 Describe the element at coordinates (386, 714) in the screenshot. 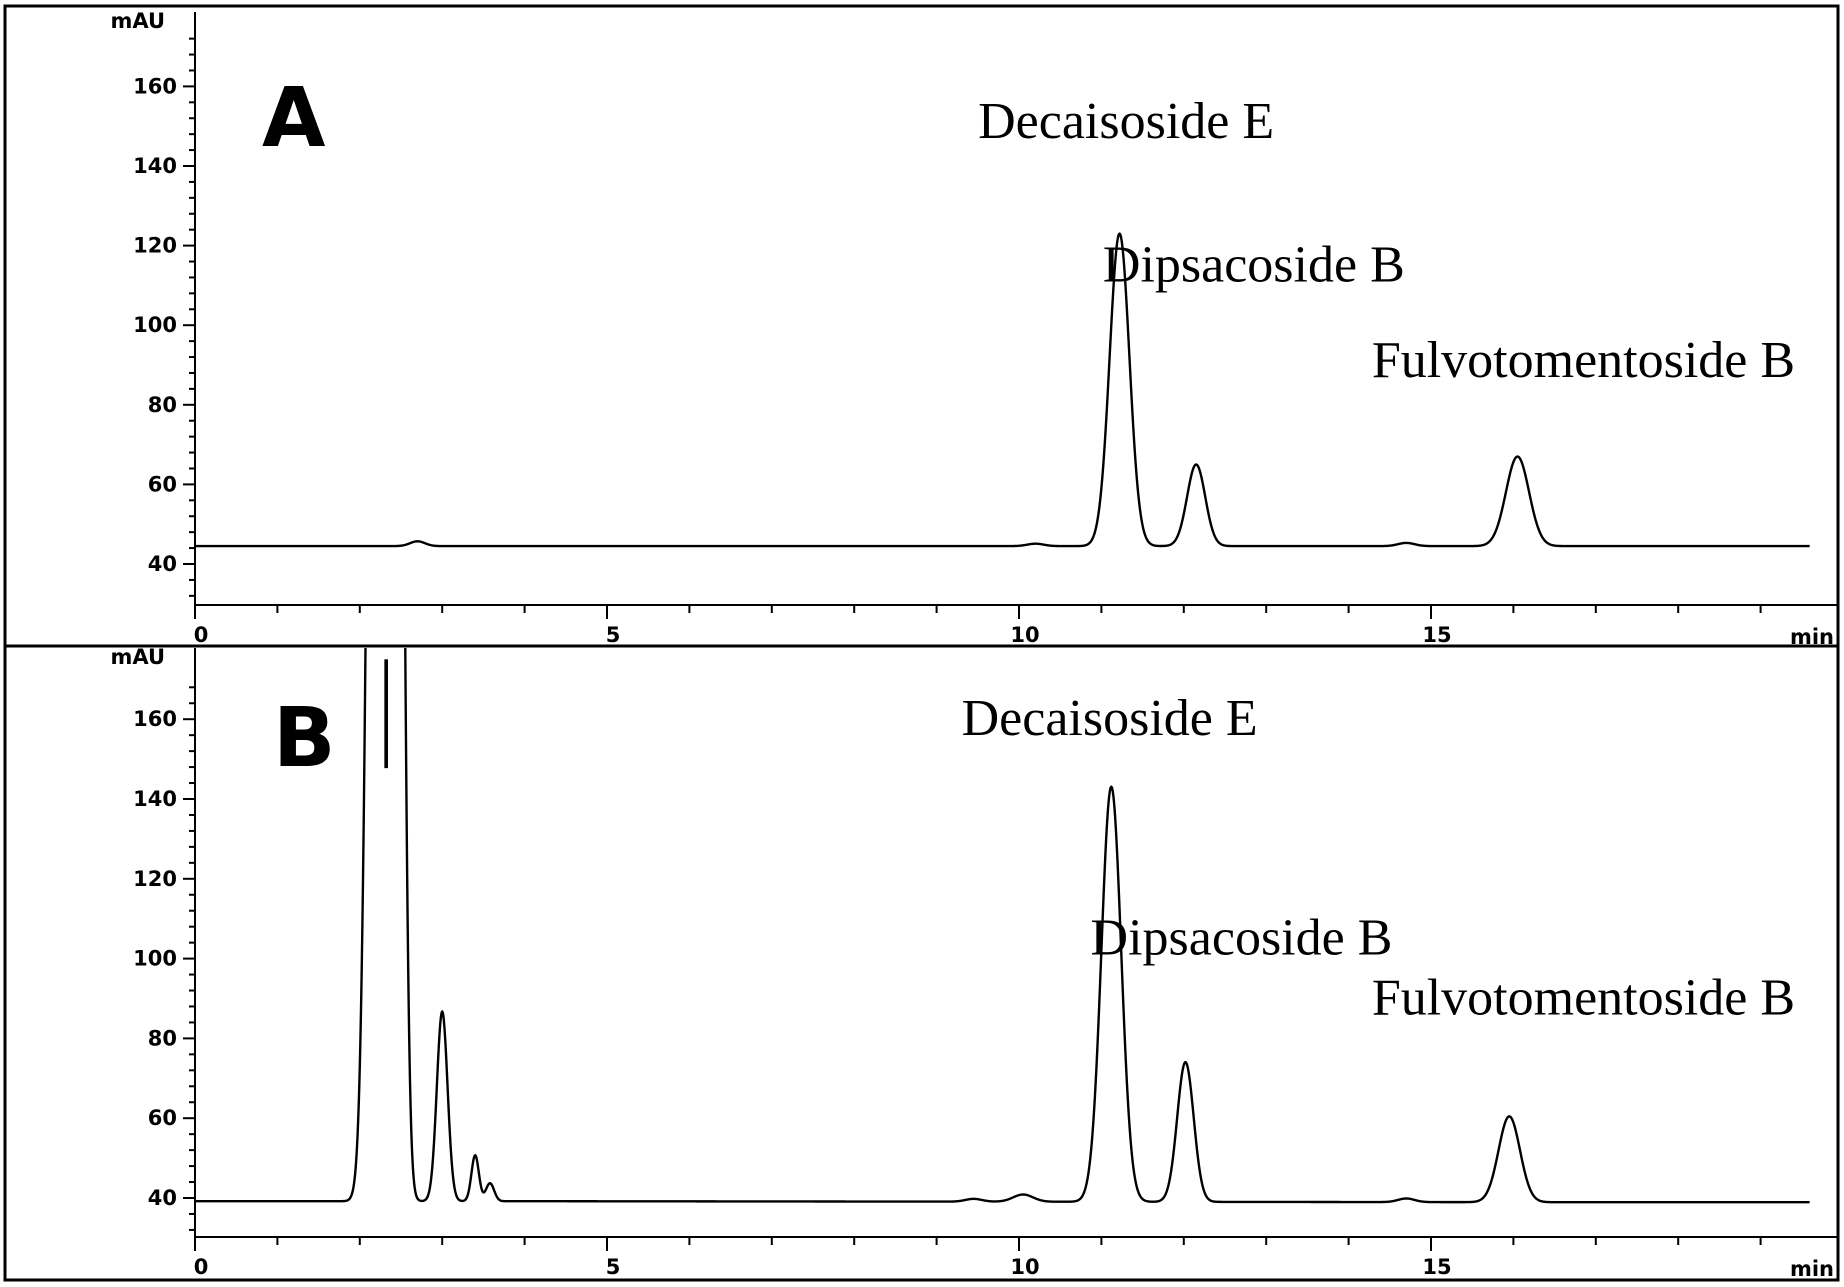

I see `saturated-peak-notch` at that location.